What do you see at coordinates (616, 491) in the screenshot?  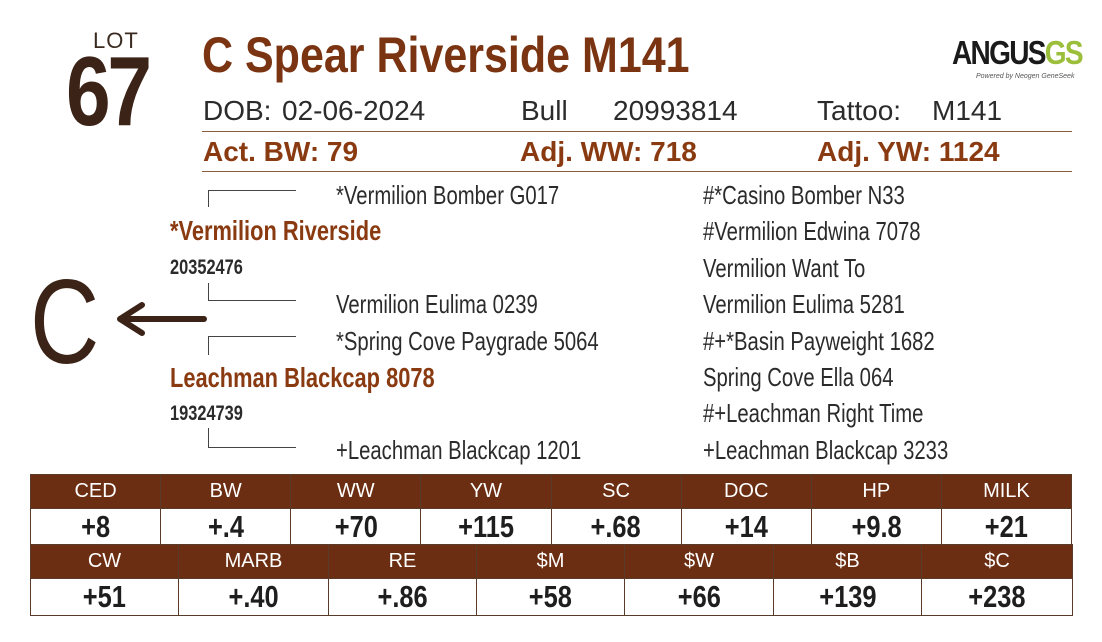 I see `epd-header: SC` at bounding box center [616, 491].